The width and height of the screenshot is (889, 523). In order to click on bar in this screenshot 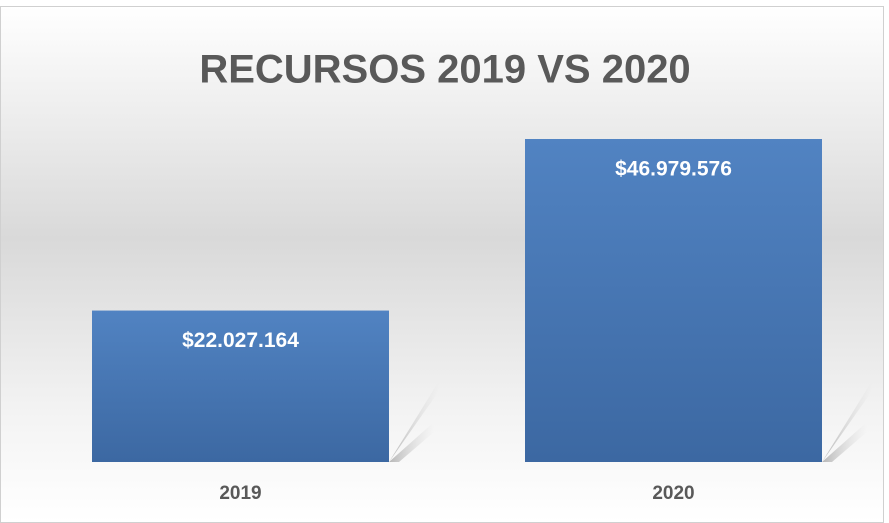, I will do `click(240, 386)`.